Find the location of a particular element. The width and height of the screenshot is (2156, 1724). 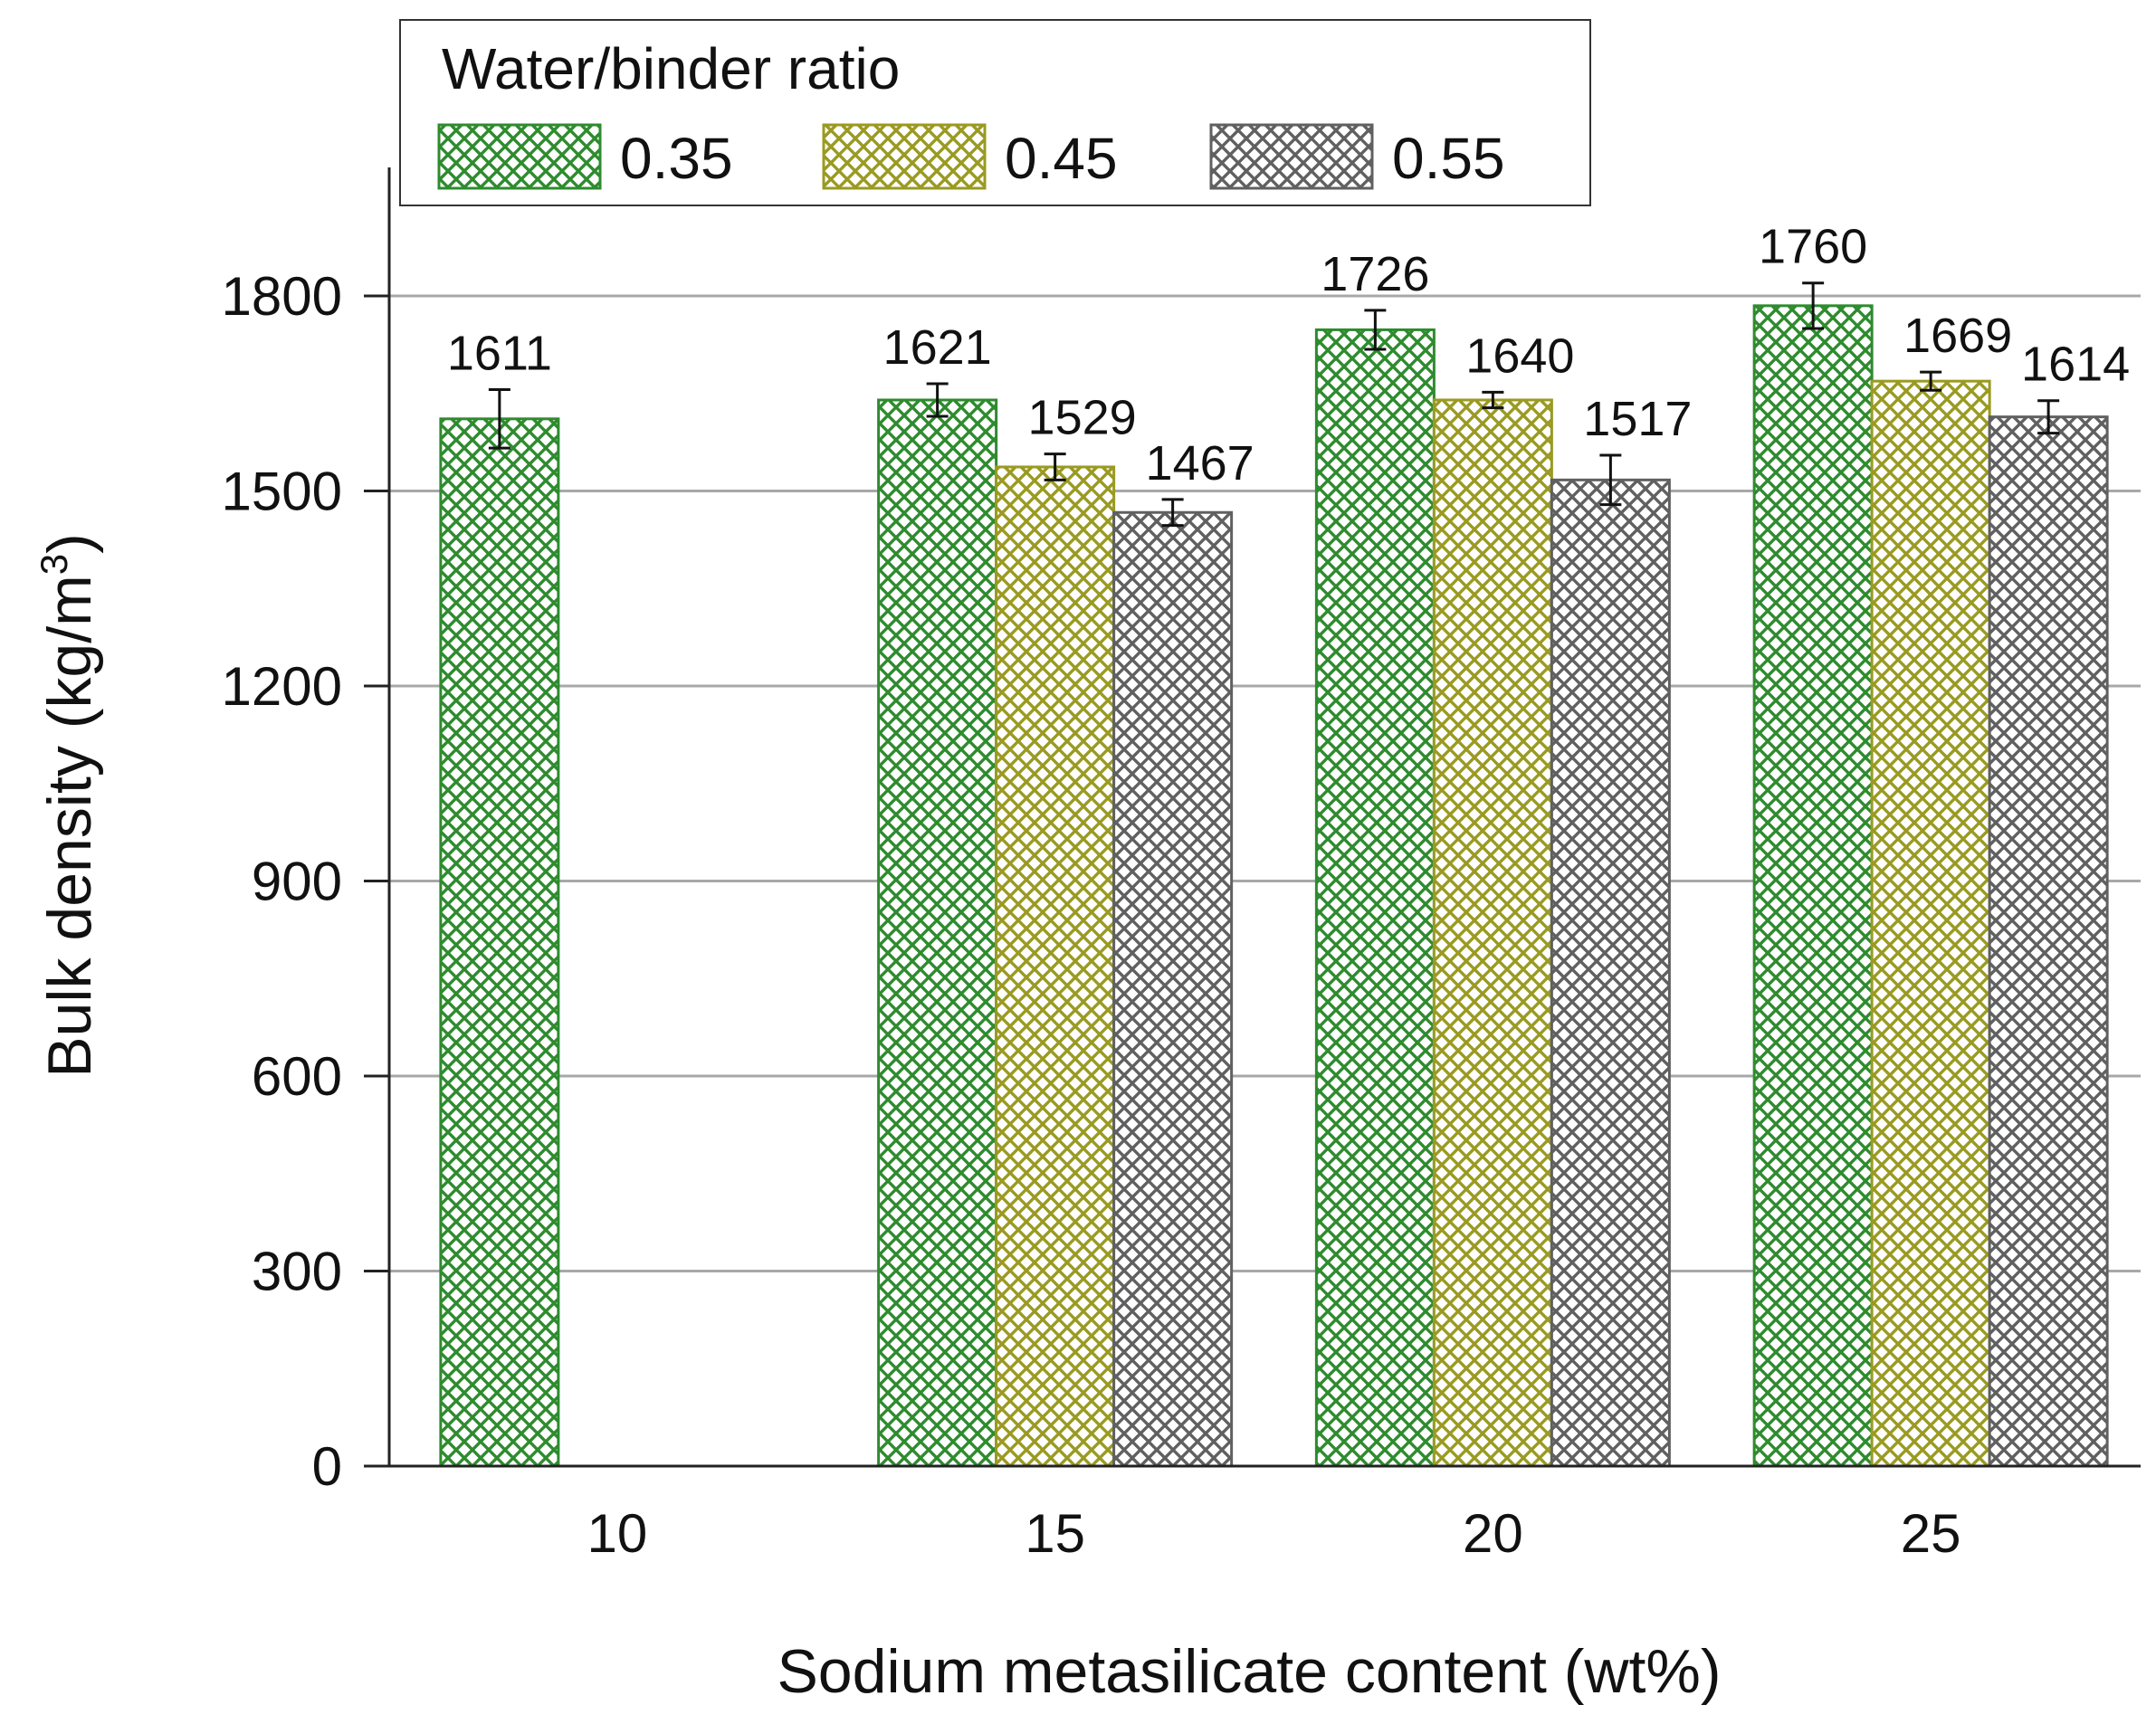

legend-label-0.45: 0.45 is located at coordinates (1062, 158).